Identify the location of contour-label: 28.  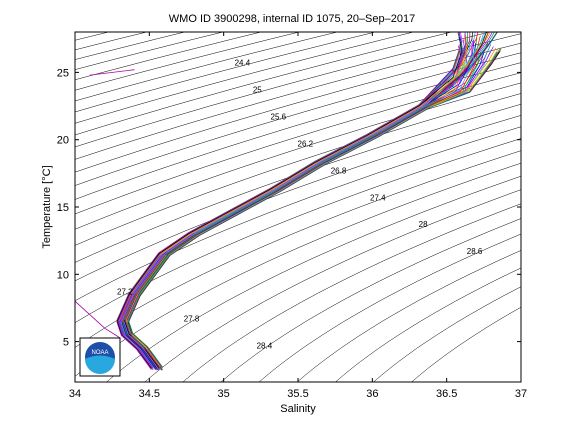
(423, 224).